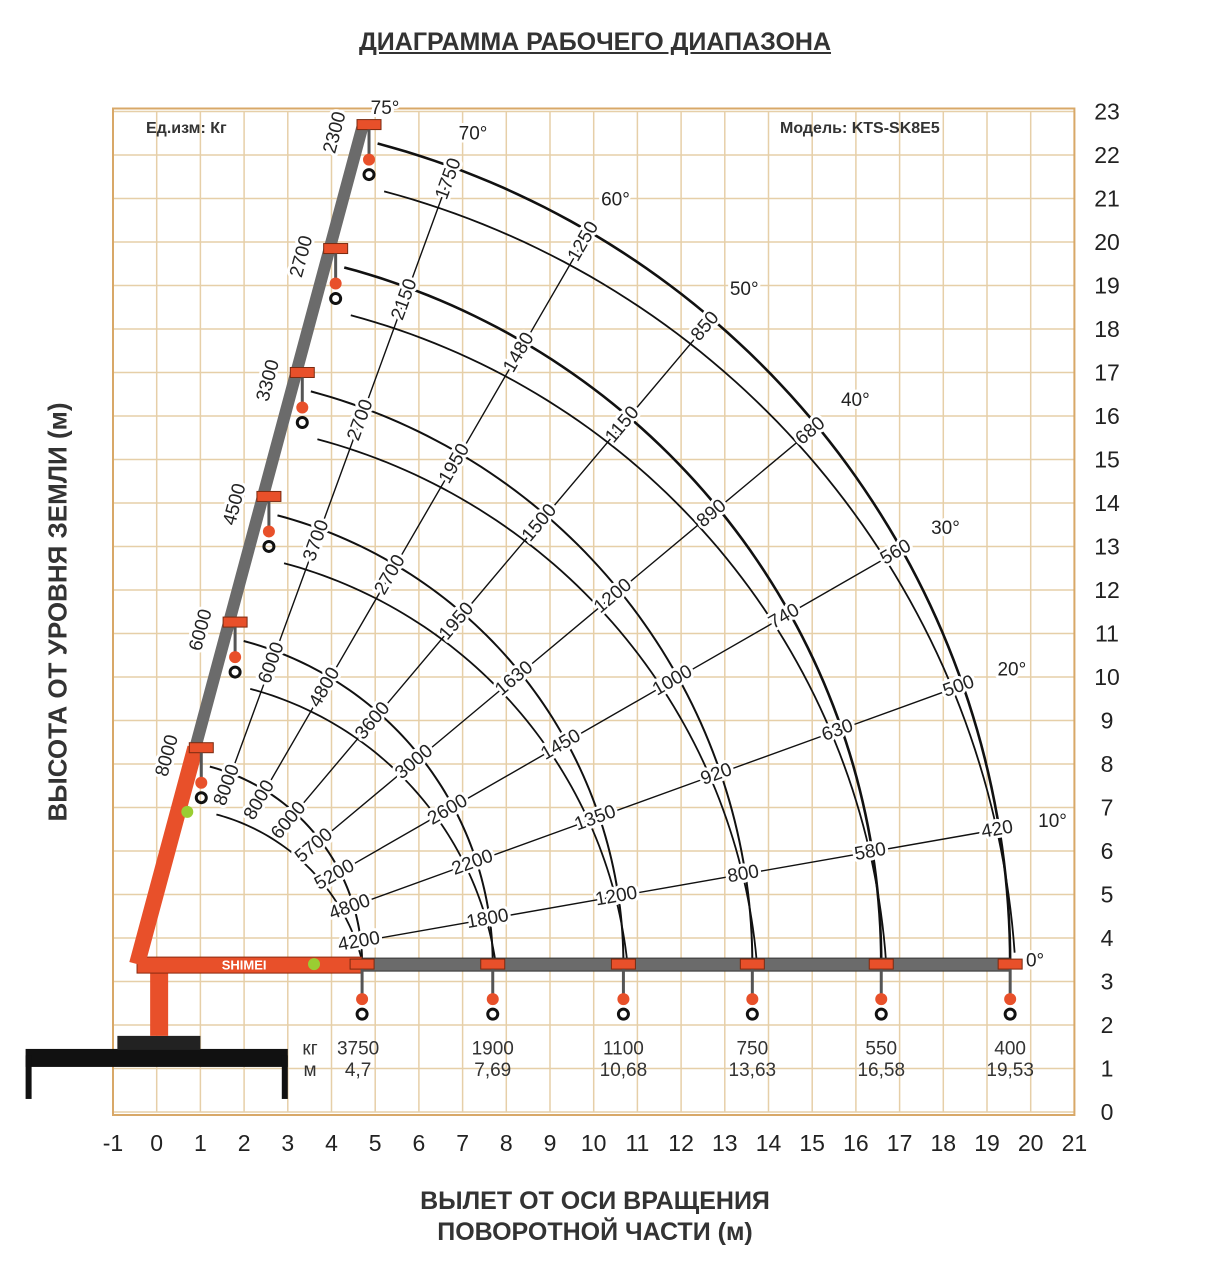  Describe the element at coordinates (268, 380) in the screenshot. I see `boom-75-load-label: 3300` at that location.